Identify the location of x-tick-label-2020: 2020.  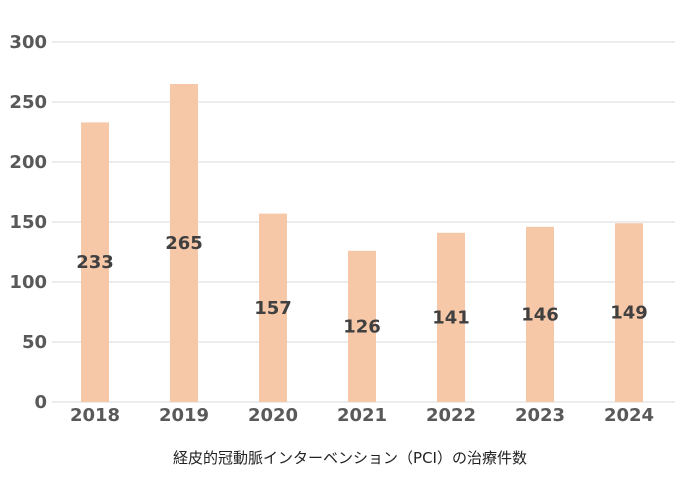
(273, 415).